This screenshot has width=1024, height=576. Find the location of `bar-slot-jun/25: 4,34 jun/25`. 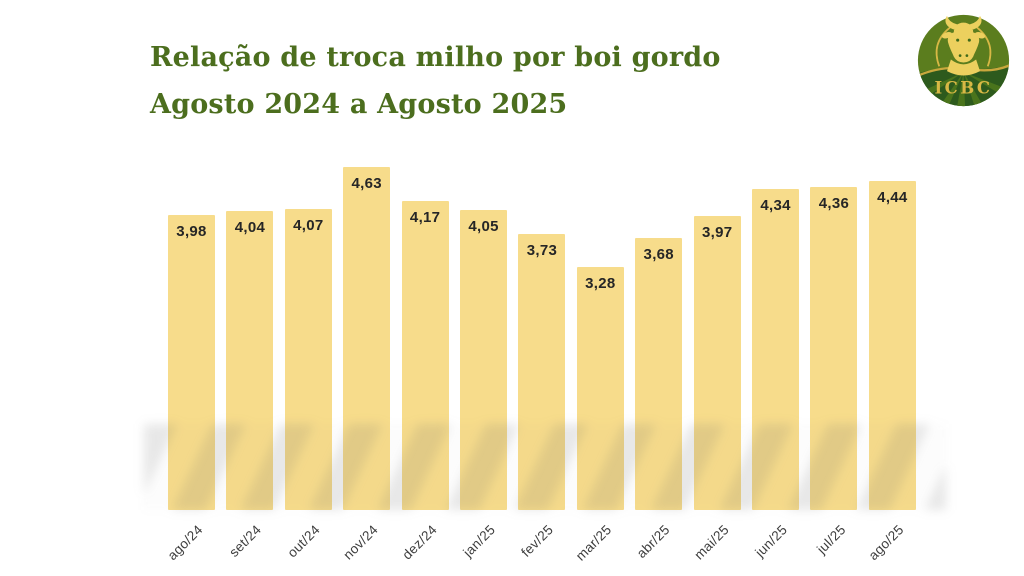

bar-slot-jun/25: 4,34 jun/25 is located at coordinates (776, 362).